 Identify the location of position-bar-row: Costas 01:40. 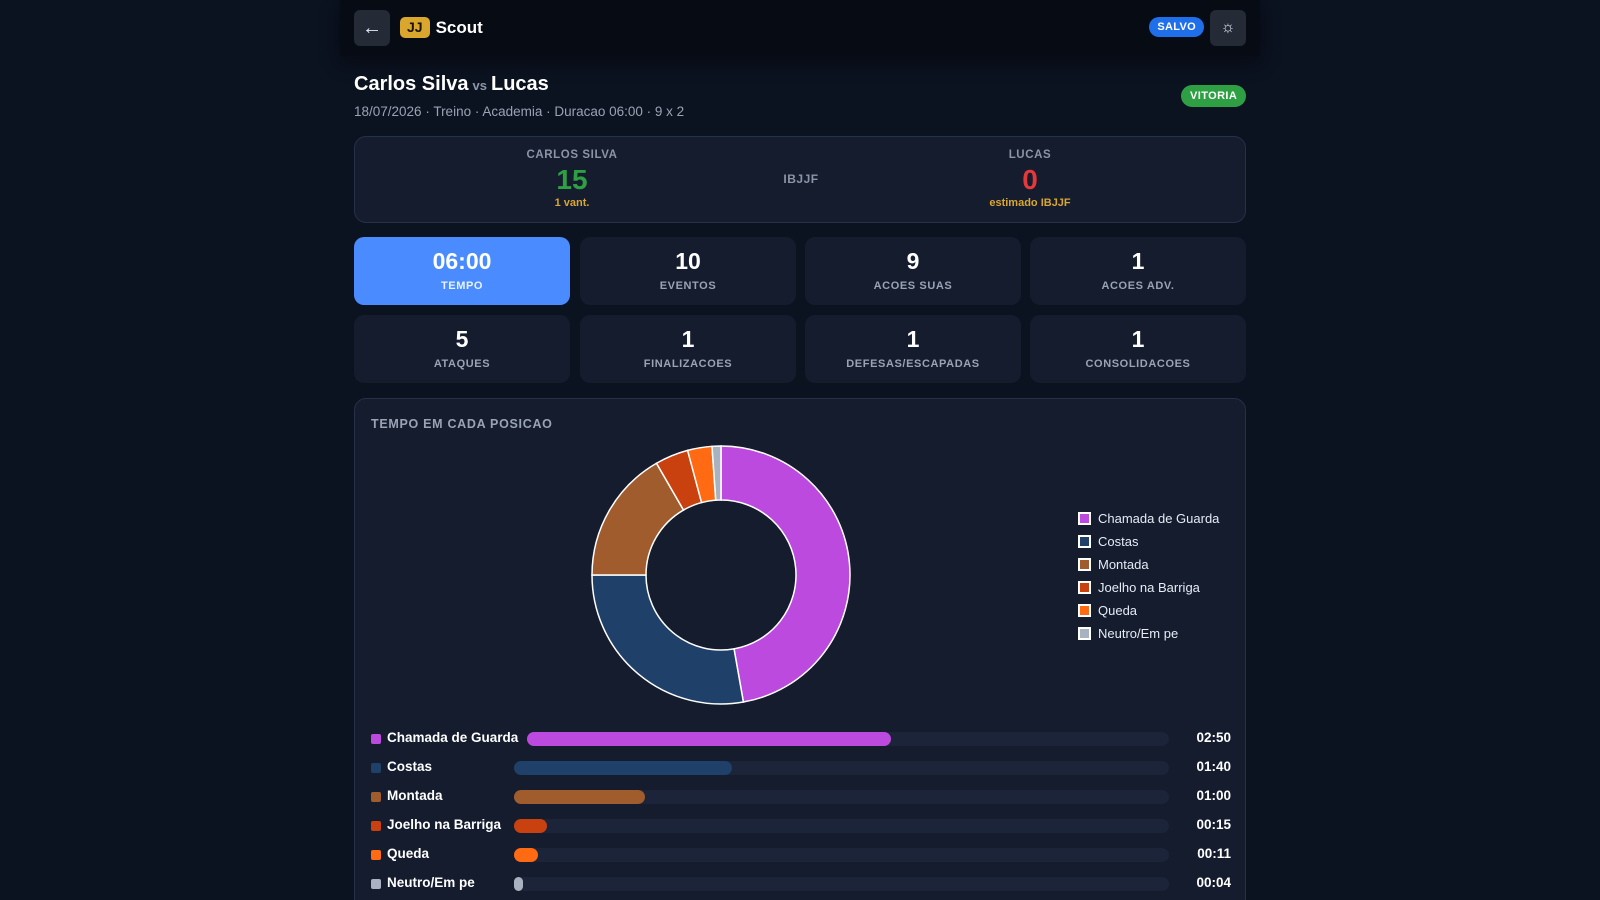
(801, 768).